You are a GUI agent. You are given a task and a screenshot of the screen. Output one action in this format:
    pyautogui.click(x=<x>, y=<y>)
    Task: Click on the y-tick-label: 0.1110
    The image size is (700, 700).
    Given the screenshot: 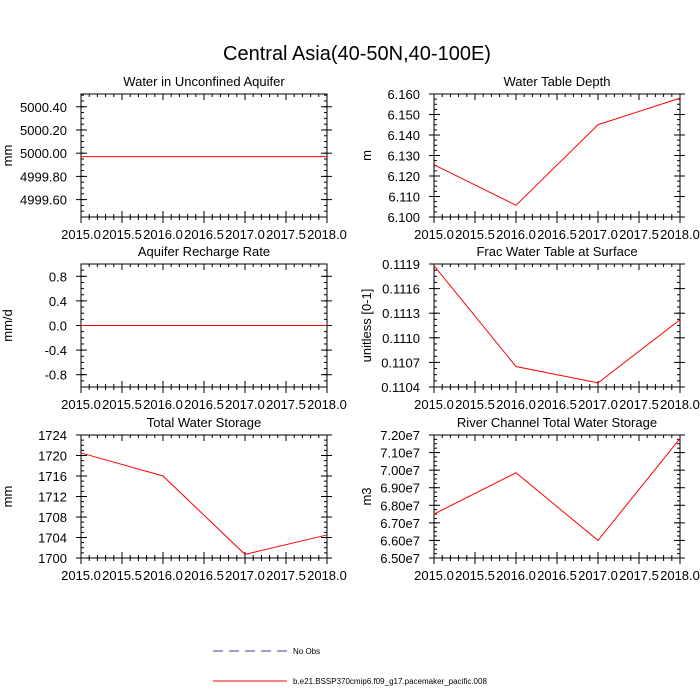 What is the action you would take?
    pyautogui.click(x=401, y=338)
    